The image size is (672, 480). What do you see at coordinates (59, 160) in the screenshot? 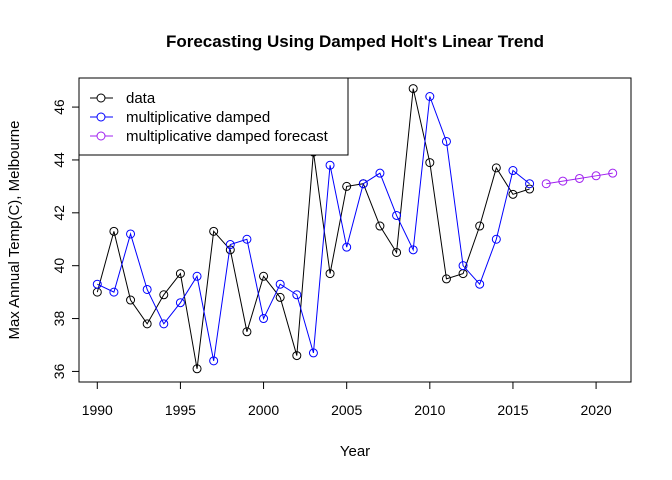
I see `y-tick-label: 44` at bounding box center [59, 160].